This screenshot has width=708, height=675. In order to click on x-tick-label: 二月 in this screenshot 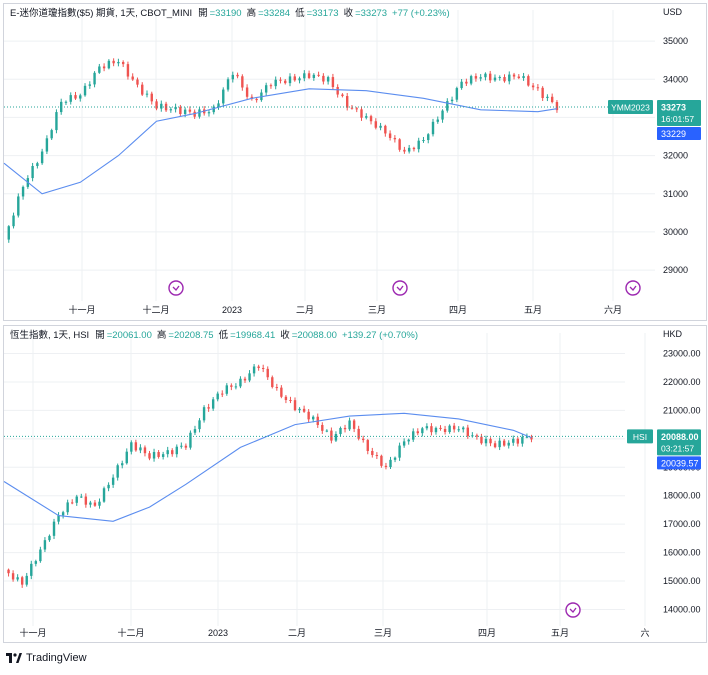, I will do `click(297, 633)`.